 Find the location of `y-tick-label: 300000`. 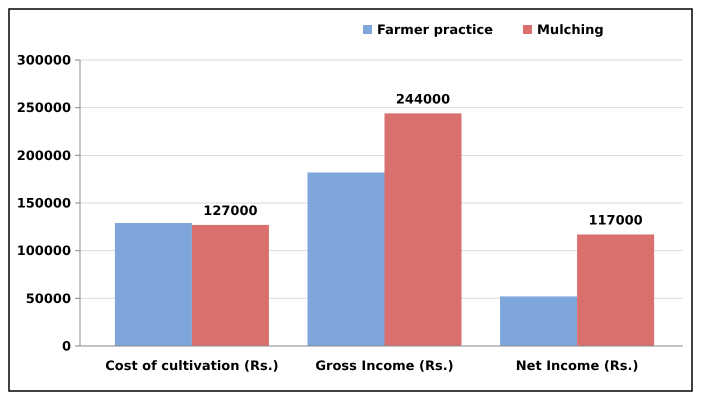

y-tick-label: 300000 is located at coordinates (43, 61).